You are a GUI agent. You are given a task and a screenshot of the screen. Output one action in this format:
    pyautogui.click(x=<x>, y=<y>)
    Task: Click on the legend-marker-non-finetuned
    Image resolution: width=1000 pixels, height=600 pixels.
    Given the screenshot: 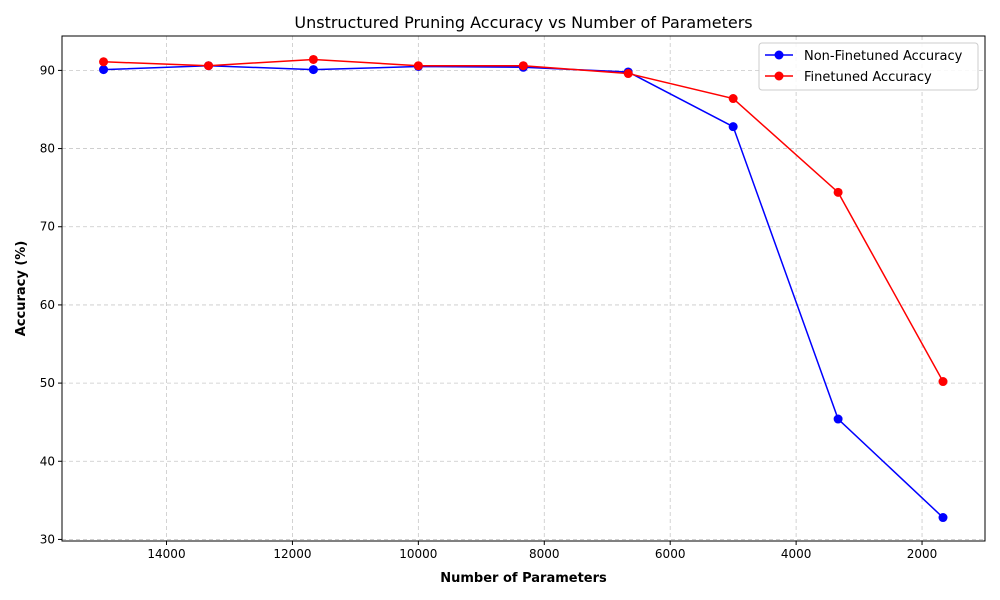 What is the action you would take?
    pyautogui.click(x=779, y=55)
    